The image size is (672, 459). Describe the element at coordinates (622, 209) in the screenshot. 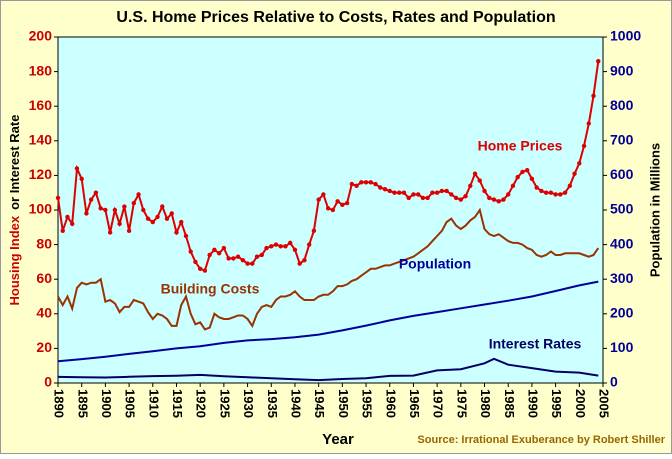

I see `y2-tick-label: 500` at that location.